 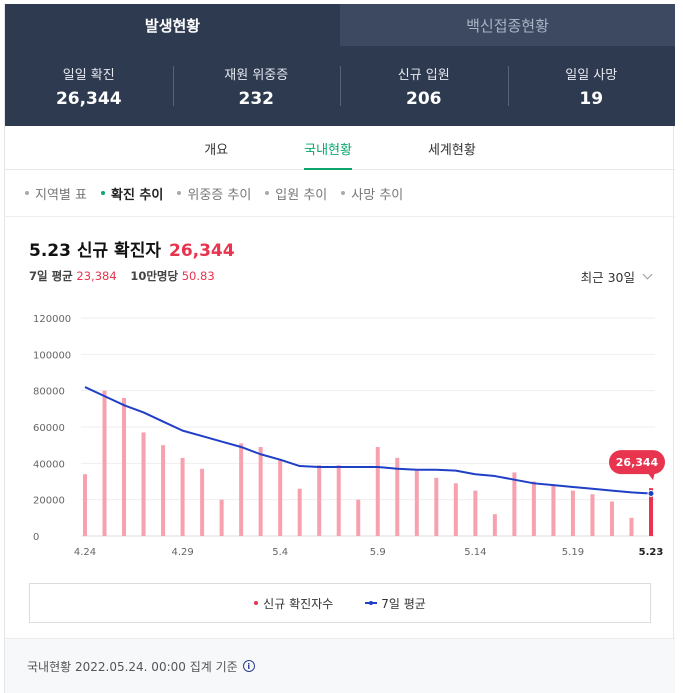 I want to click on stat-label: 재원 위중증, so click(x=256, y=75).